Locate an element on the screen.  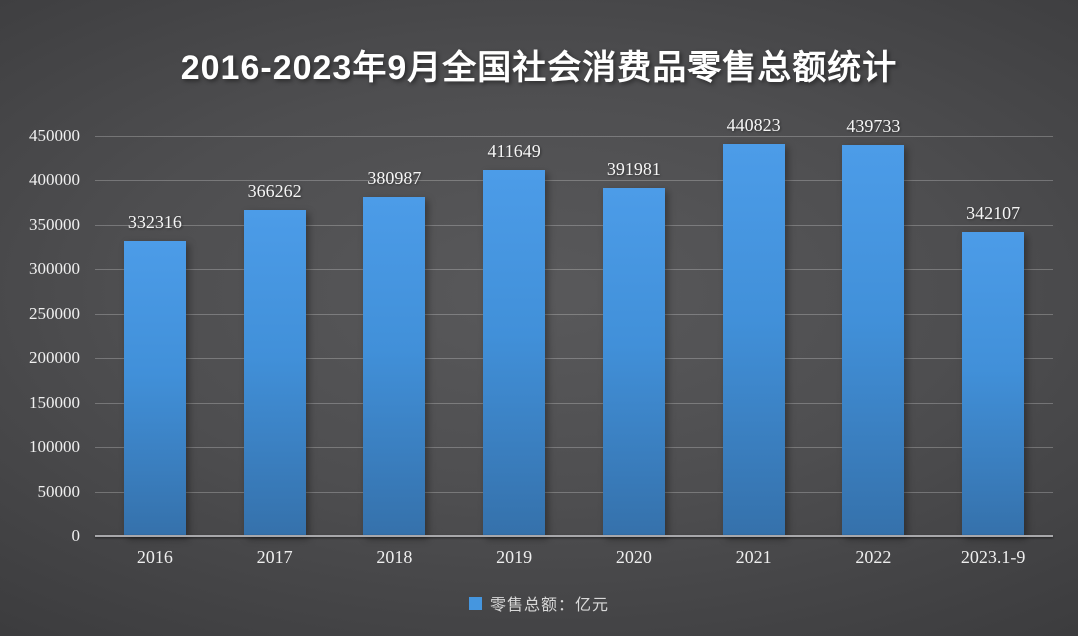
y-tick-label: 200000 is located at coordinates (54, 358).